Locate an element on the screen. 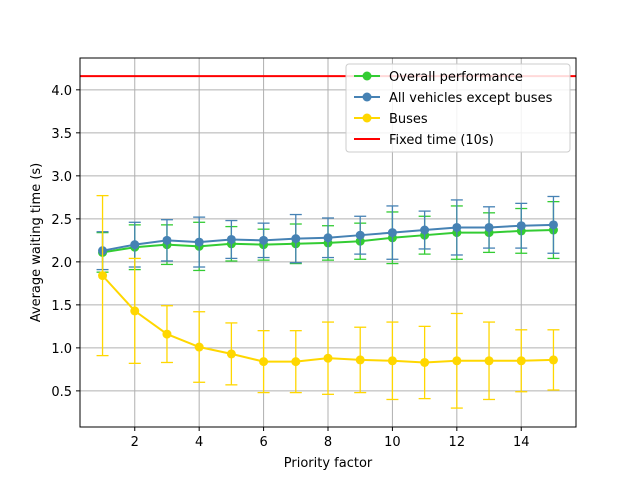  x-tick-label: 12 is located at coordinates (457, 442).